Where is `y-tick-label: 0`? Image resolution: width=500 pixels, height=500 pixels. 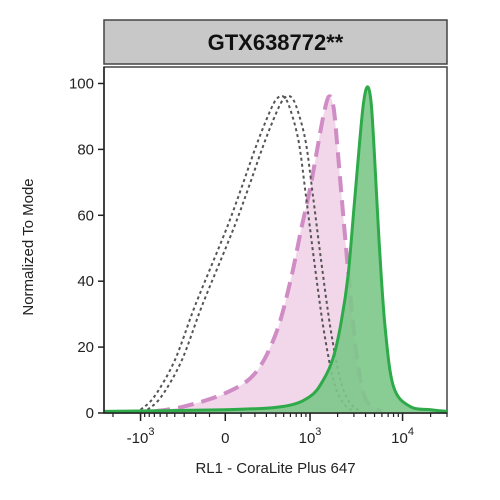 y-tick-label: 0 is located at coordinates (90, 413).